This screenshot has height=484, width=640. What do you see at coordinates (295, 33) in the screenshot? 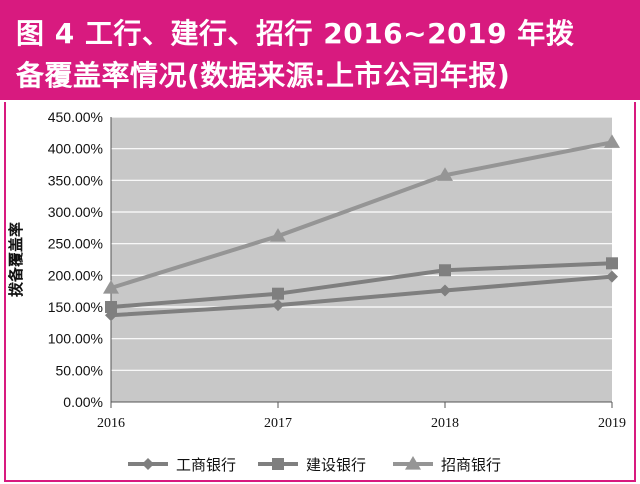
I see `figure-title-line1: 图 4 工行、建行、招行 2016~2019 年拨` at bounding box center [295, 33].